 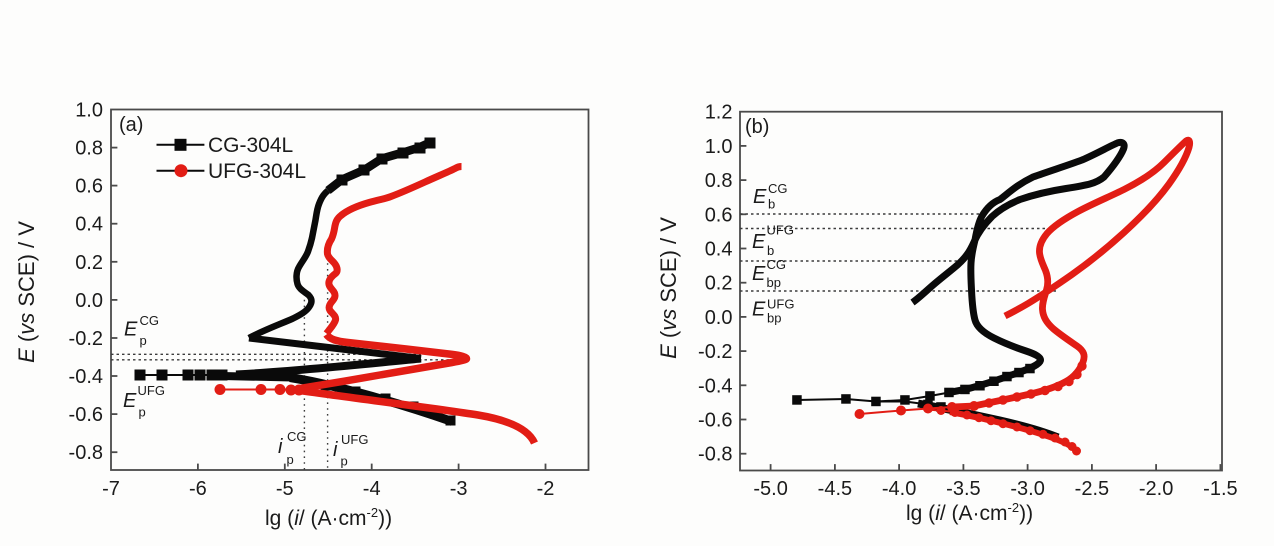 I want to click on svg-text: -3, so click(x=459, y=489).